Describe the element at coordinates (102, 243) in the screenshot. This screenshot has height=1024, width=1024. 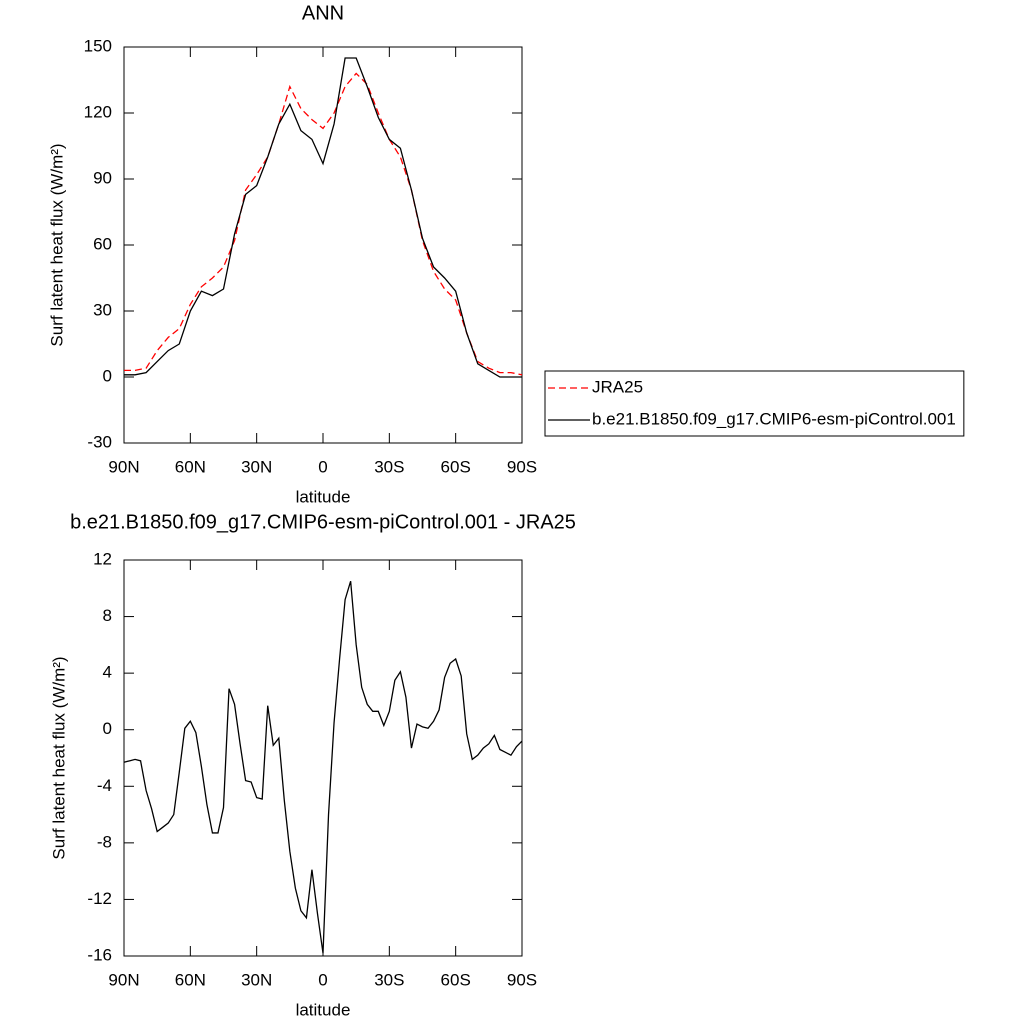
I see `y-tick-label: 60` at that location.